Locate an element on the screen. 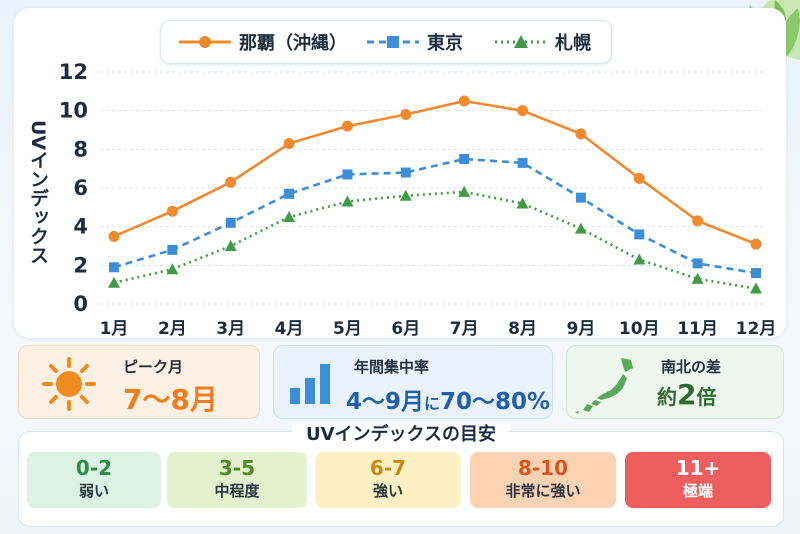 This screenshot has height=534, width=800. x-tick-label: 12月 is located at coordinates (756, 328).